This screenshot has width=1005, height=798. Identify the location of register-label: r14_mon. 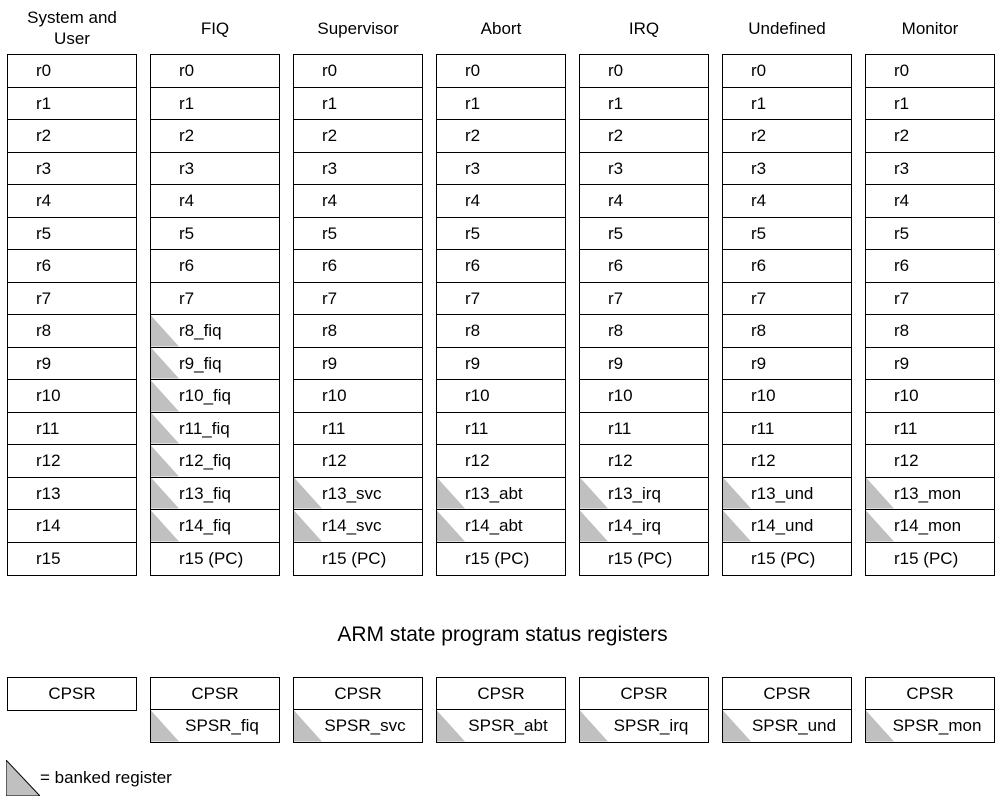
(928, 525).